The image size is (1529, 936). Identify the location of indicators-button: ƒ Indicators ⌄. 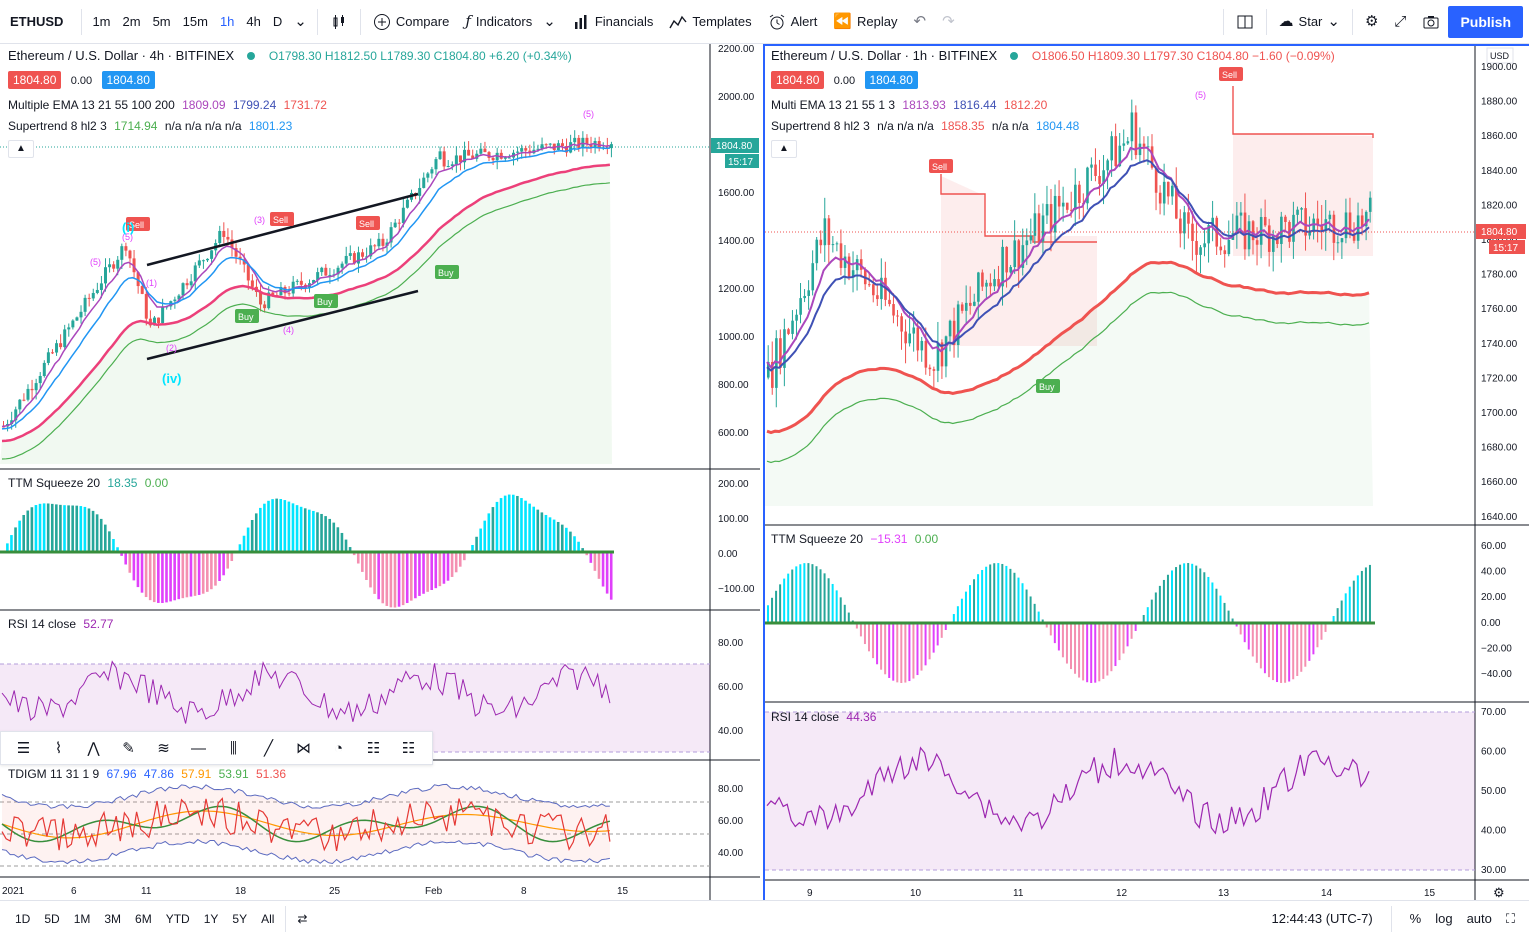
(510, 22).